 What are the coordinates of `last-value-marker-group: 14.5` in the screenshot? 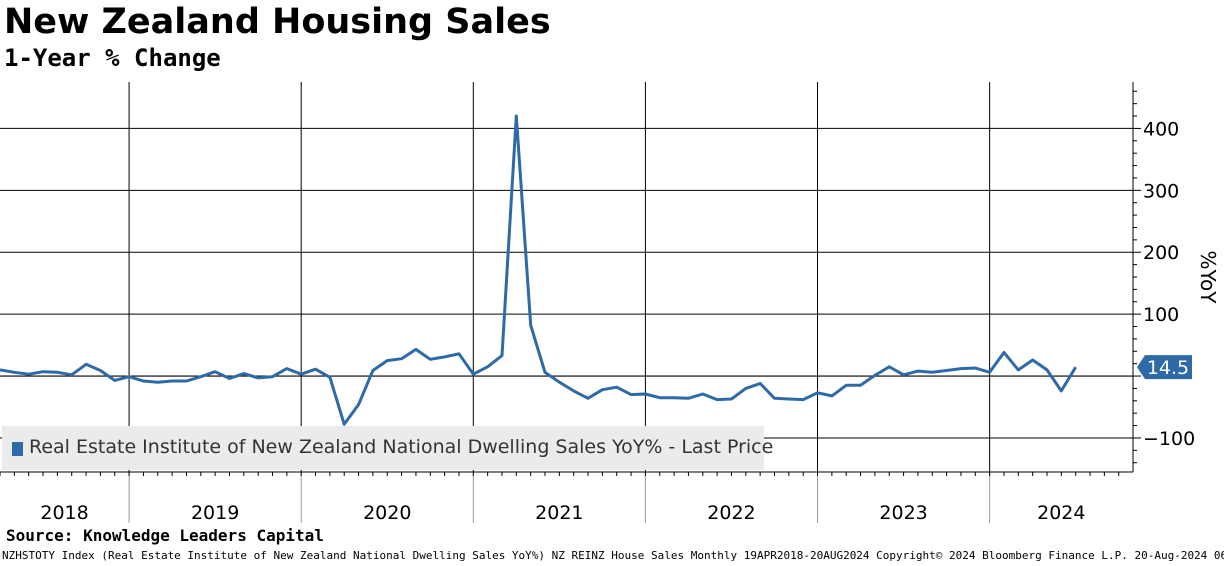 It's located at (1164, 367).